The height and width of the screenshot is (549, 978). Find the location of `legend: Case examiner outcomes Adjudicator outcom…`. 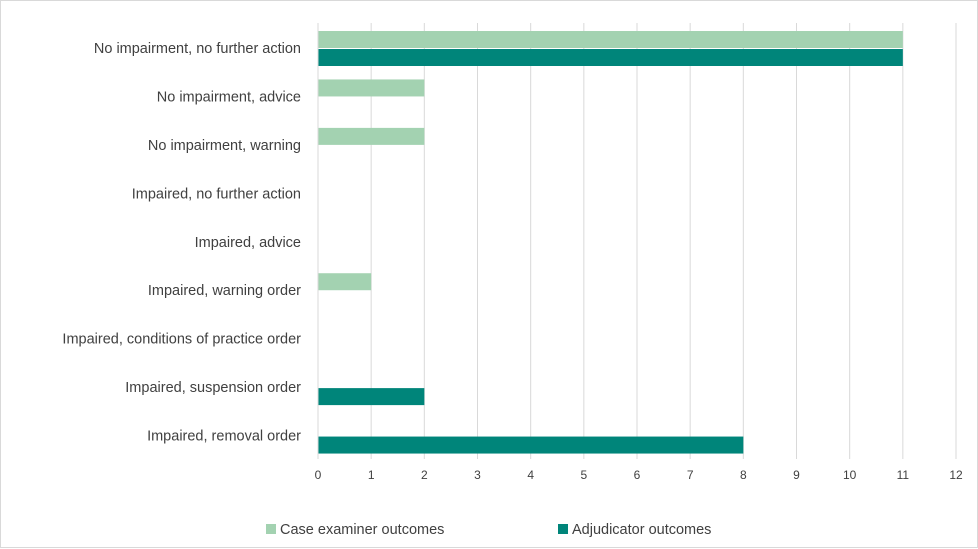

legend: Case examiner outcomes Adjudicator outcom… is located at coordinates (488, 530).